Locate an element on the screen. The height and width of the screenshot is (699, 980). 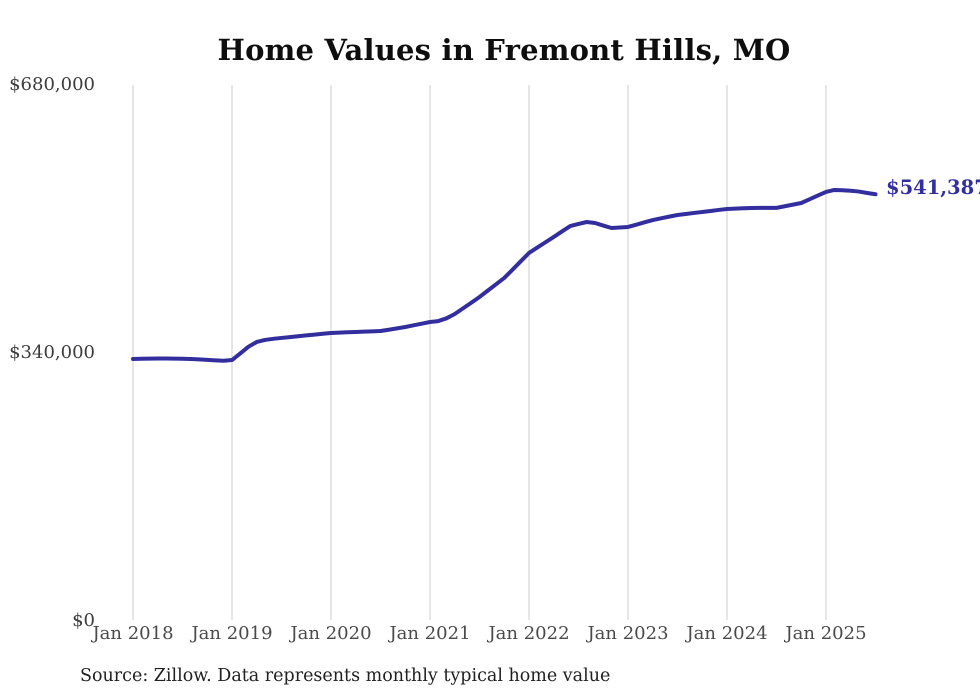
x-tick-label: Jan 2021 is located at coordinates (430, 633).